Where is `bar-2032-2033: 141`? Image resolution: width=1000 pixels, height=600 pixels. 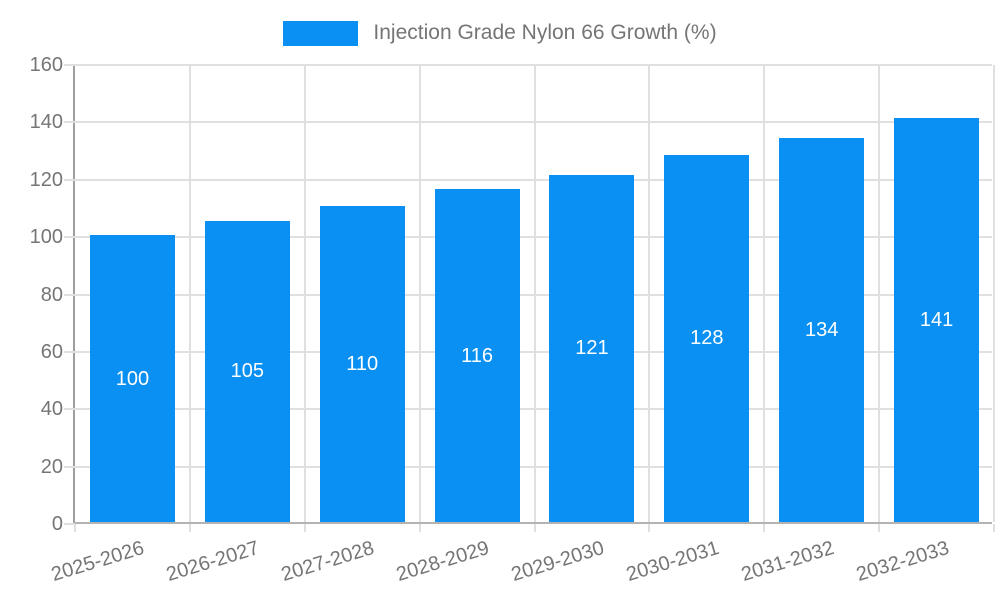 bar-2032-2033: 141 is located at coordinates (937, 319).